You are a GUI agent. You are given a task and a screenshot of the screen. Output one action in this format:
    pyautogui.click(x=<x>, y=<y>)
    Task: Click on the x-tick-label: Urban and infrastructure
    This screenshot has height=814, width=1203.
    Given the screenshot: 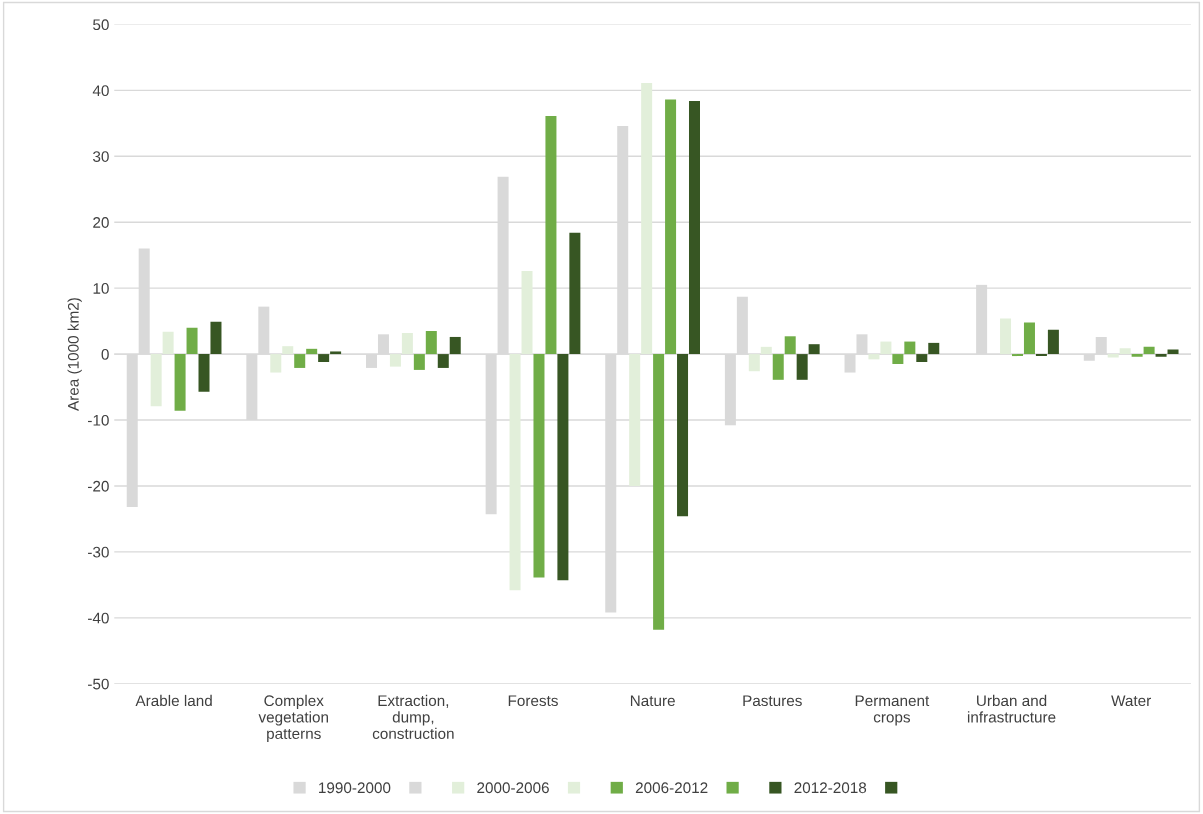 What is the action you would take?
    pyautogui.click(x=1011, y=708)
    